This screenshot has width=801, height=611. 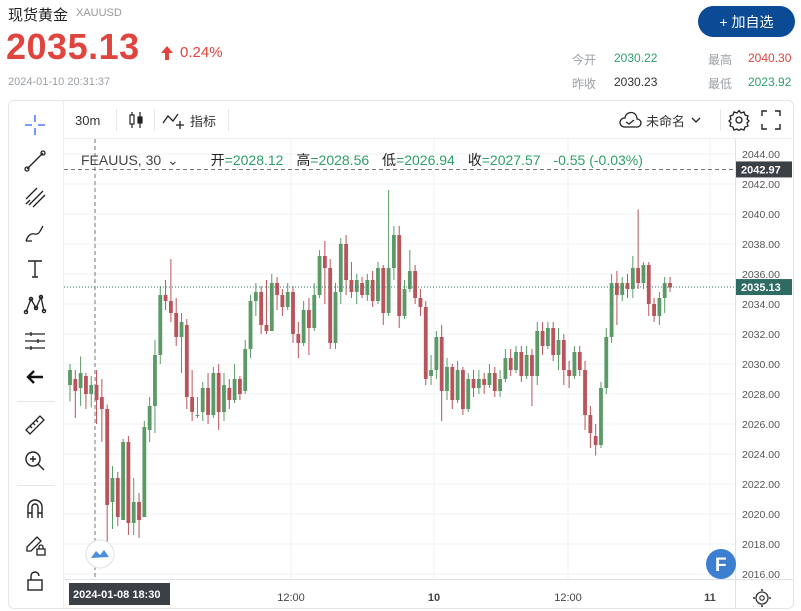 I want to click on axis-settings-icon, so click(x=762, y=598).